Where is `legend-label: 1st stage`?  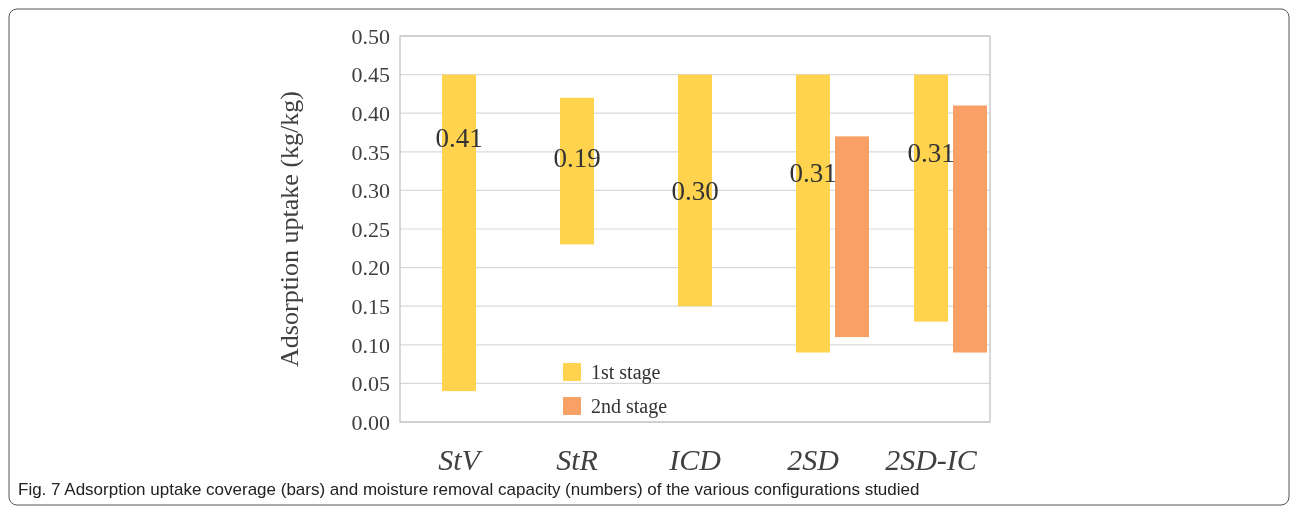
legend-label: 1st stage is located at coordinates (626, 372).